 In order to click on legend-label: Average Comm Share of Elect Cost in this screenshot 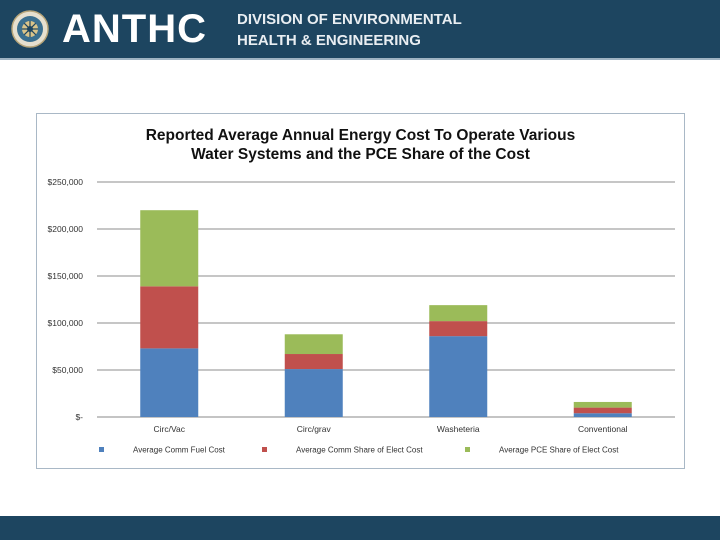, I will do `click(359, 450)`.